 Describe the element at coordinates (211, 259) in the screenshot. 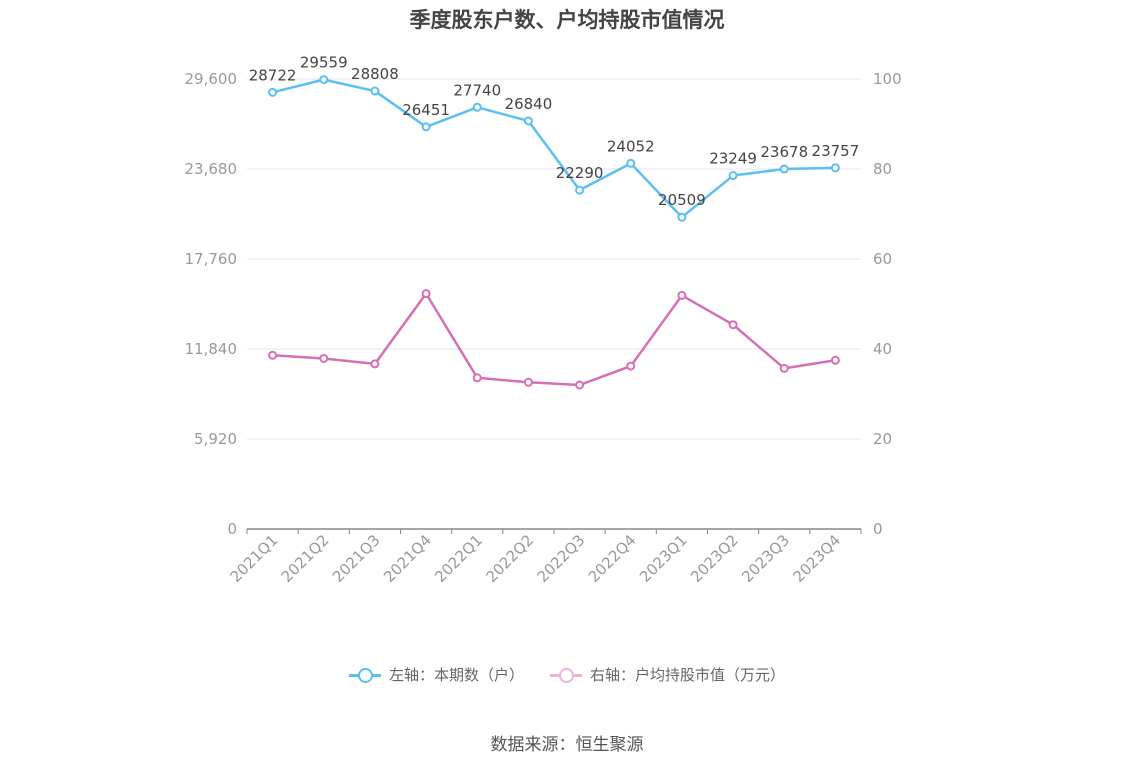

I see `y-left-tick-label: 17,760` at that location.